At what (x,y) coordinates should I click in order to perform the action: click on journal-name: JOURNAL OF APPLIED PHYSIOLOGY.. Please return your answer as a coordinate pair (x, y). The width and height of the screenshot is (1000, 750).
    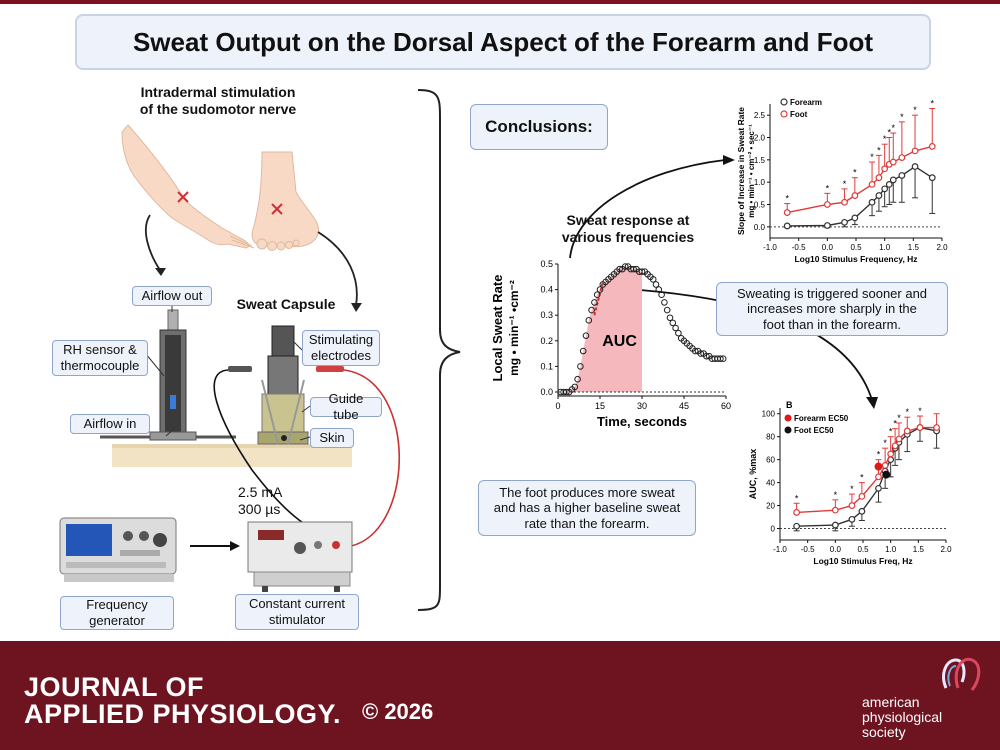
    Looking at the image, I should click on (183, 700).